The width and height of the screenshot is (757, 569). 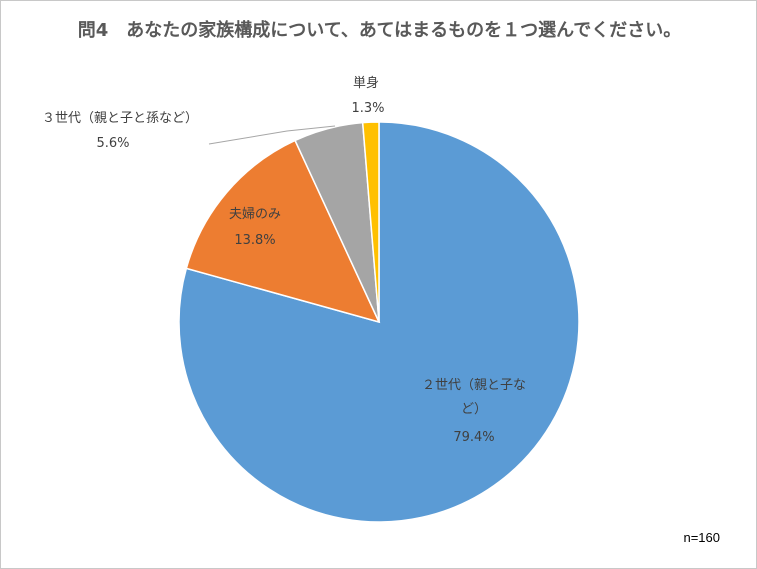 What do you see at coordinates (367, 108) in the screenshot?
I see `label-single-value: 1.3%` at bounding box center [367, 108].